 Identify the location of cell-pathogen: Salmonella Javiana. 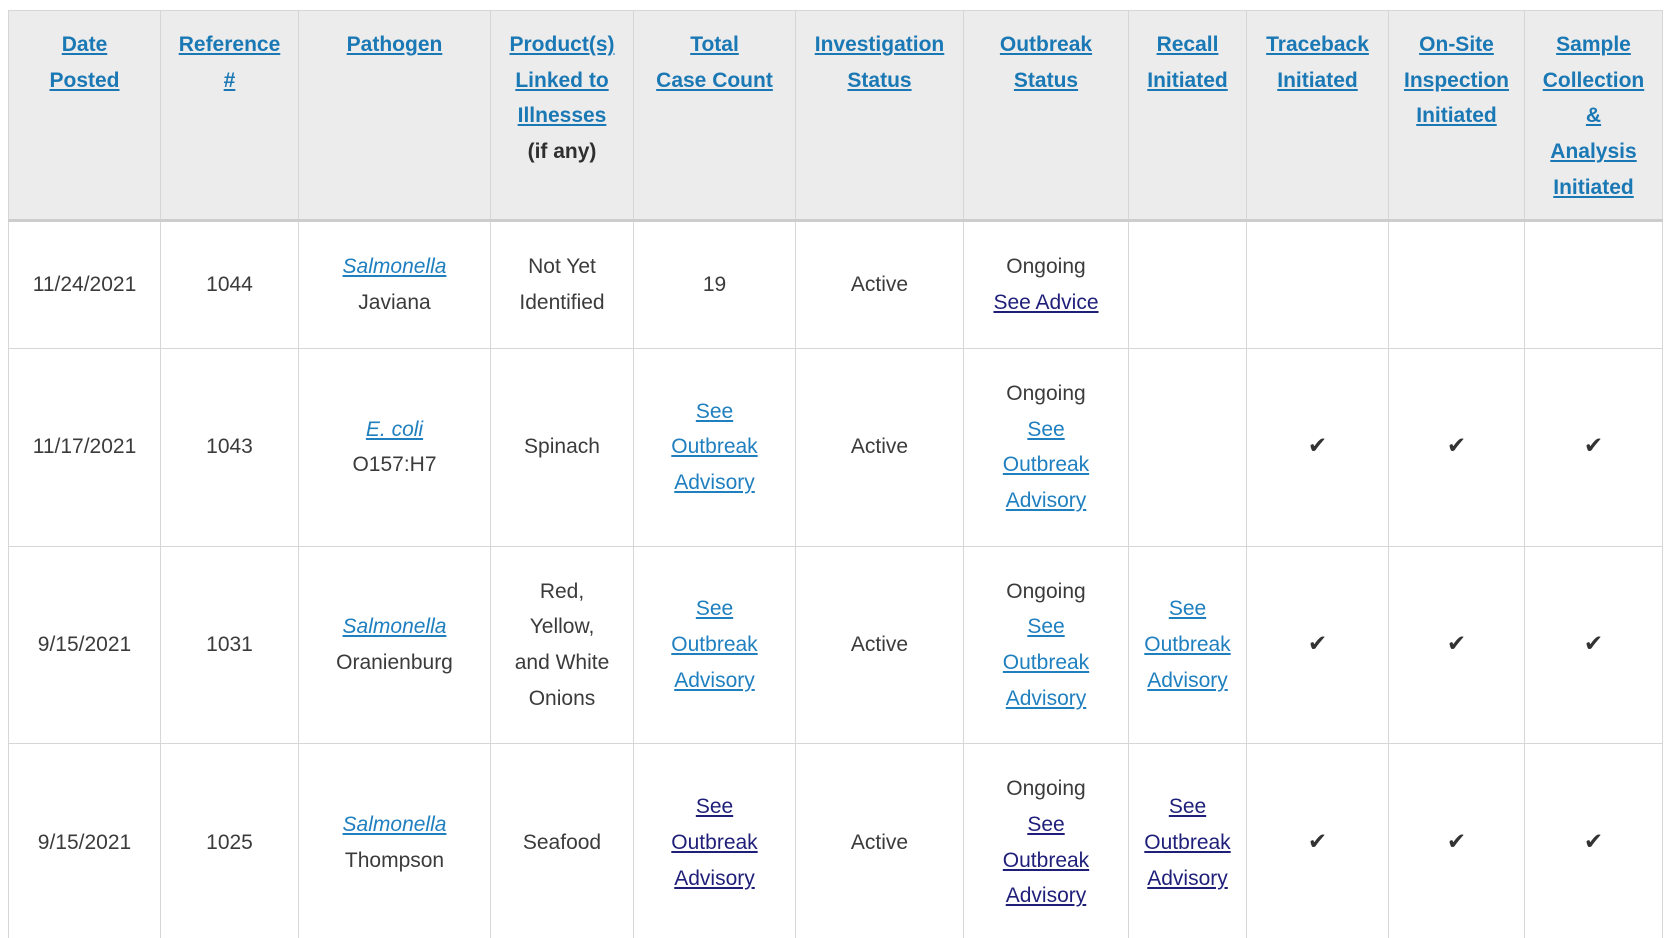
(394, 284).